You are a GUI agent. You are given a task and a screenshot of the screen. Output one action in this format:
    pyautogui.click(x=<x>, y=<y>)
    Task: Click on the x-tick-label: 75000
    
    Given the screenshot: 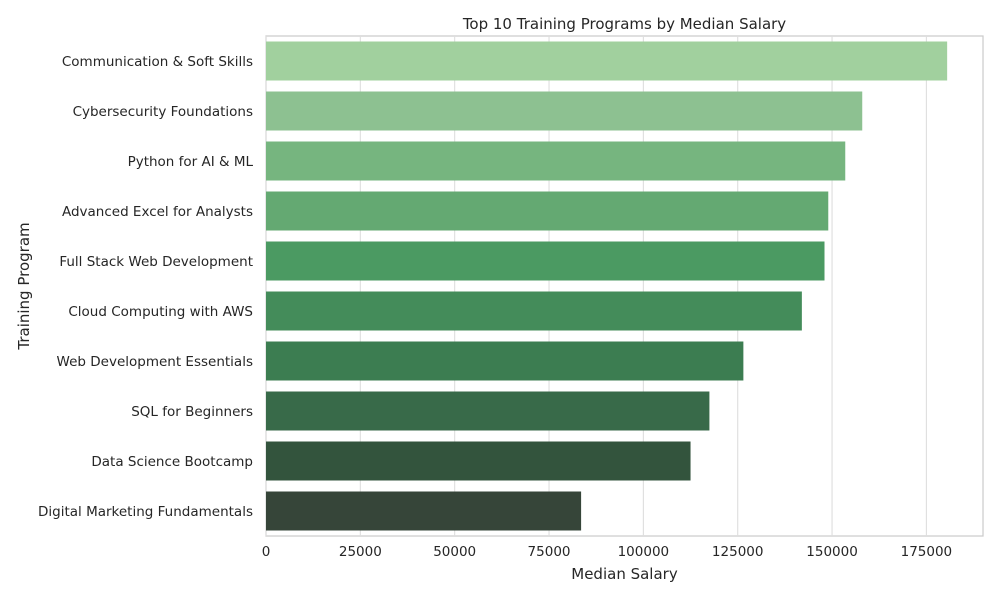 What is the action you would take?
    pyautogui.click(x=549, y=552)
    